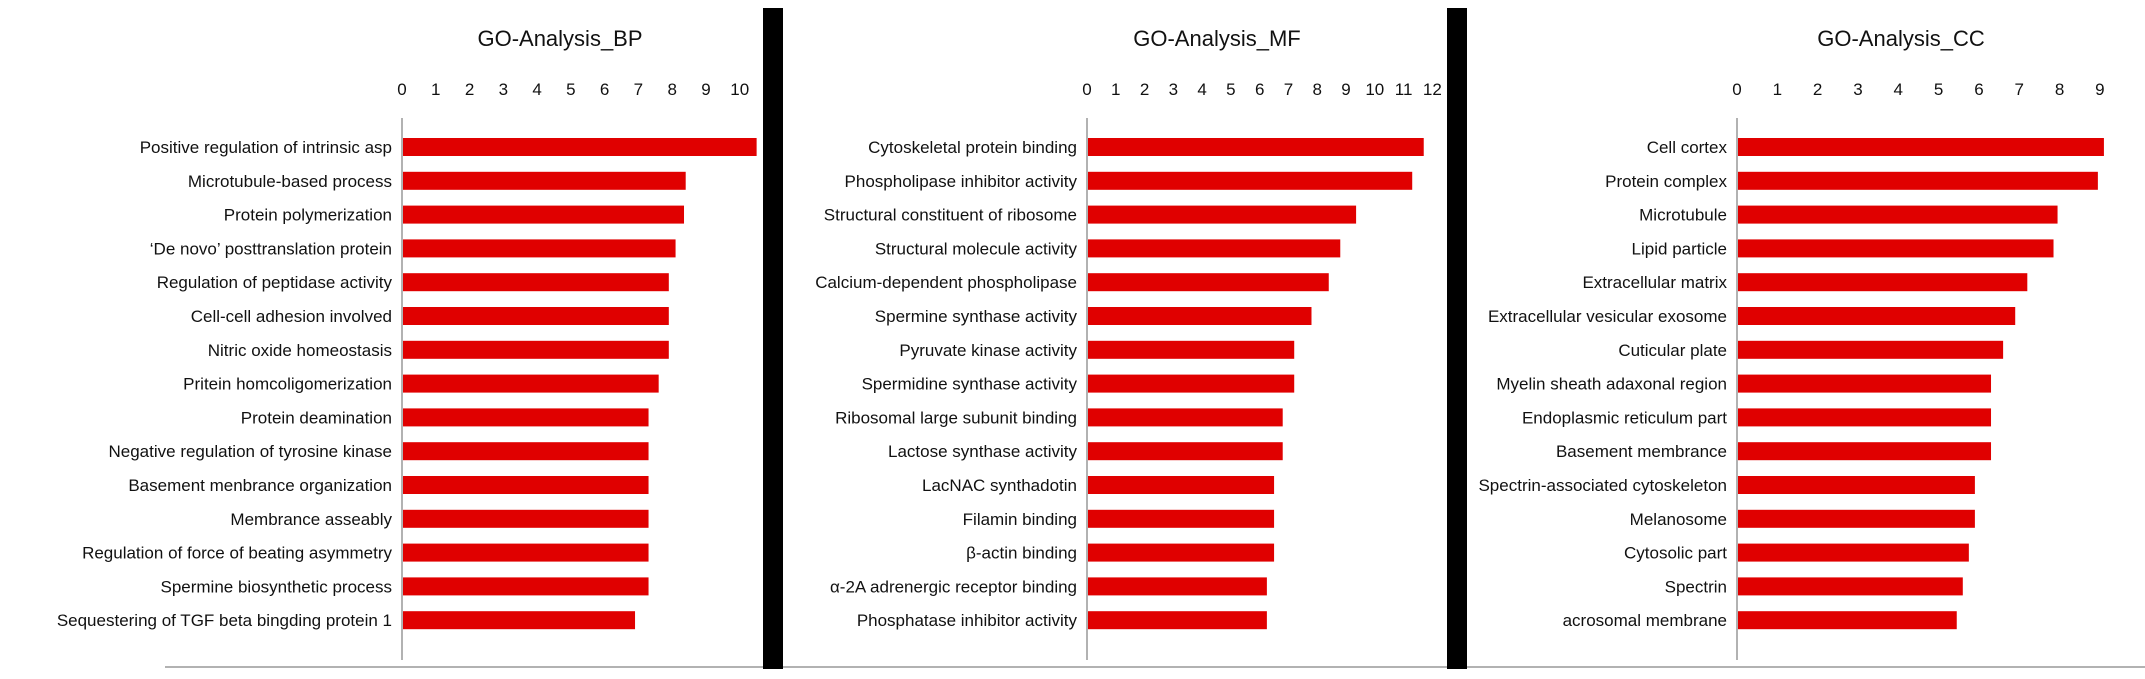 This screenshot has width=2145, height=679. Describe the element at coordinates (988, 350) in the screenshot. I see `category-label: Pyruvate kinase activity` at that location.